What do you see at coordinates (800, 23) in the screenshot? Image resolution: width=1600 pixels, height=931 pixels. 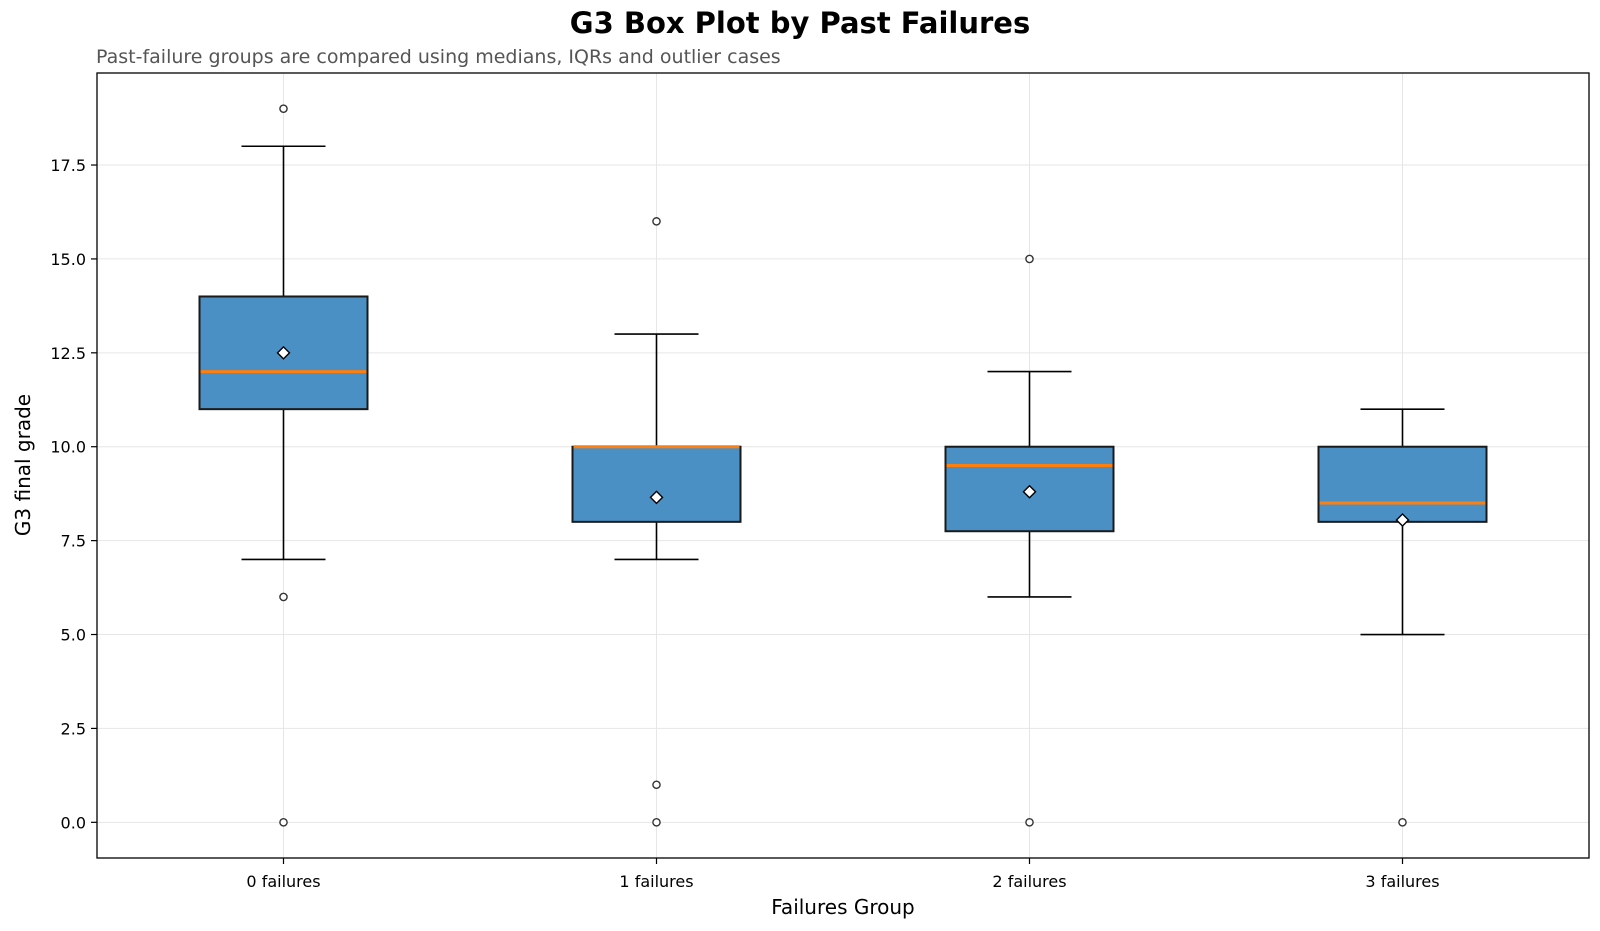 I see `chart-title: G3 Box Plot by Past Failures` at bounding box center [800, 23].